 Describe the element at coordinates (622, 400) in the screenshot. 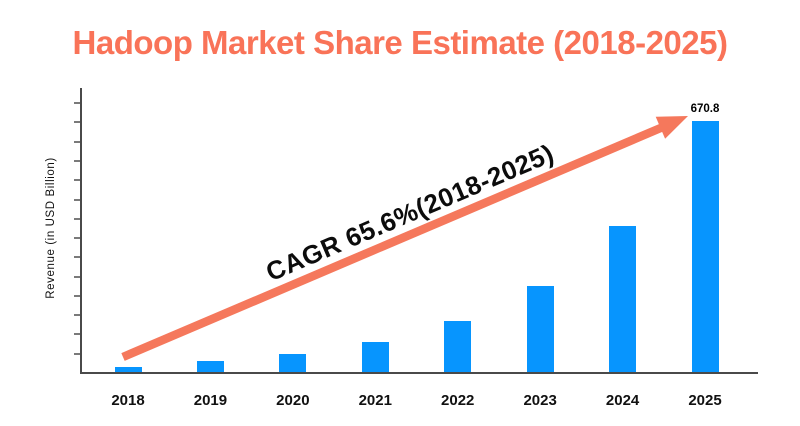

I see `x-tick-label-2024: 2024` at that location.